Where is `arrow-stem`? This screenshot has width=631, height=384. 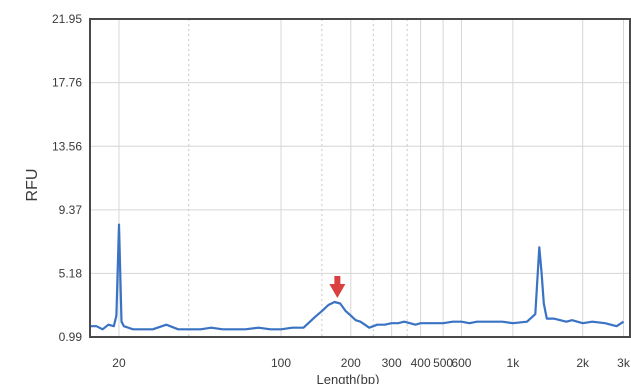
arrow-stem is located at coordinates (337, 280).